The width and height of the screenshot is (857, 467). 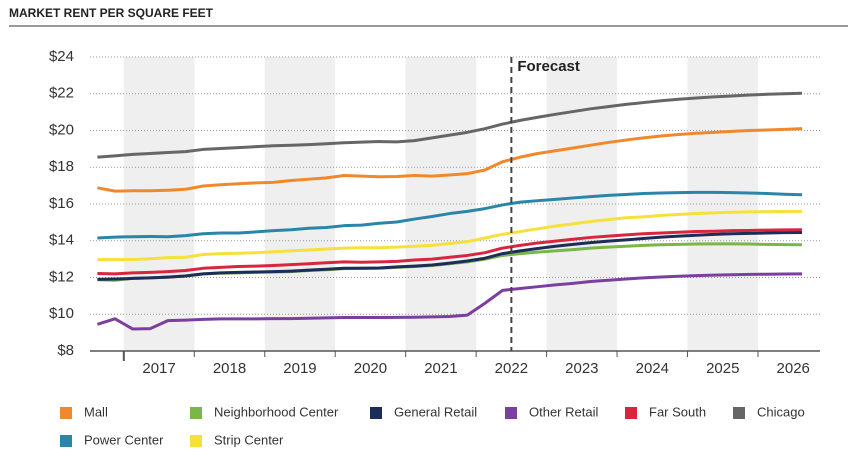 What do you see at coordinates (370, 368) in the screenshot?
I see `x-tick-label: 2020` at bounding box center [370, 368].